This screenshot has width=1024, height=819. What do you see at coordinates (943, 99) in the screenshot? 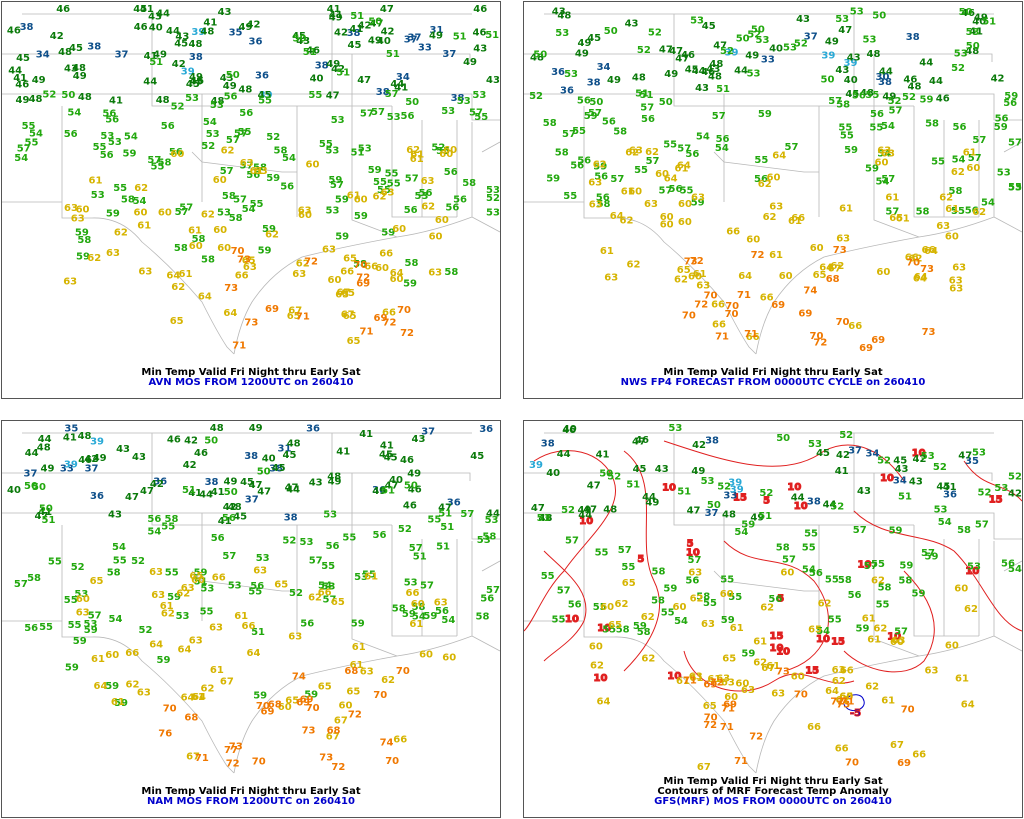
I see `station-temp: 46` at bounding box center [943, 99].